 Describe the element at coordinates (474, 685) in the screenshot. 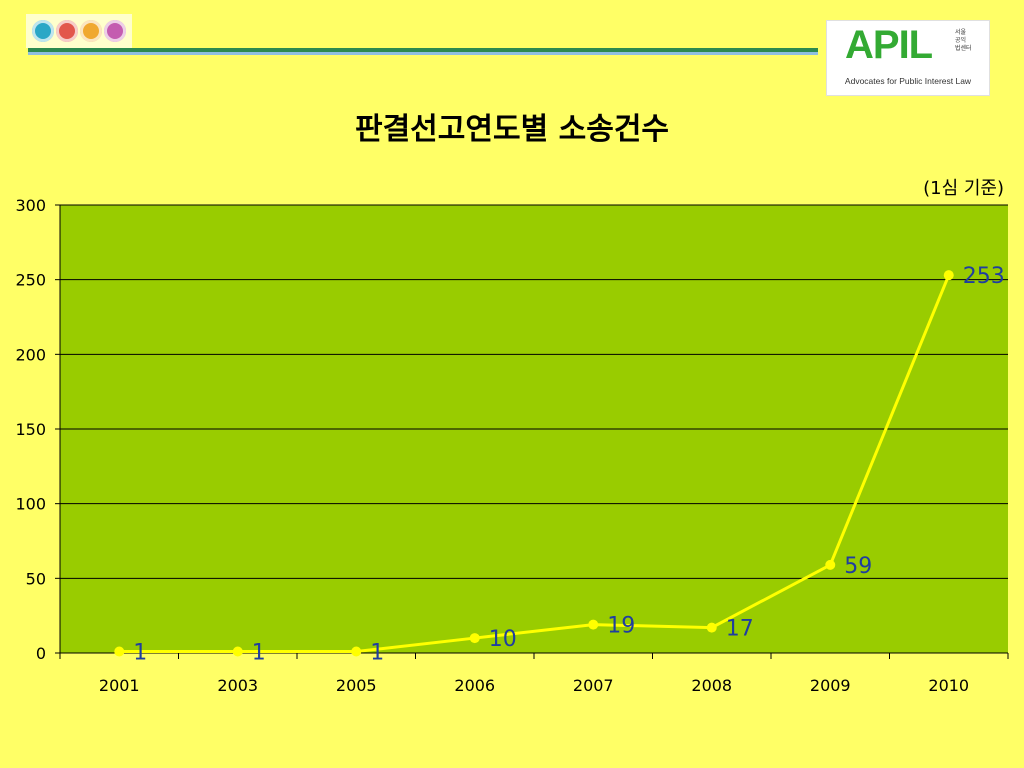

I see `x-tick-label: 2006` at that location.